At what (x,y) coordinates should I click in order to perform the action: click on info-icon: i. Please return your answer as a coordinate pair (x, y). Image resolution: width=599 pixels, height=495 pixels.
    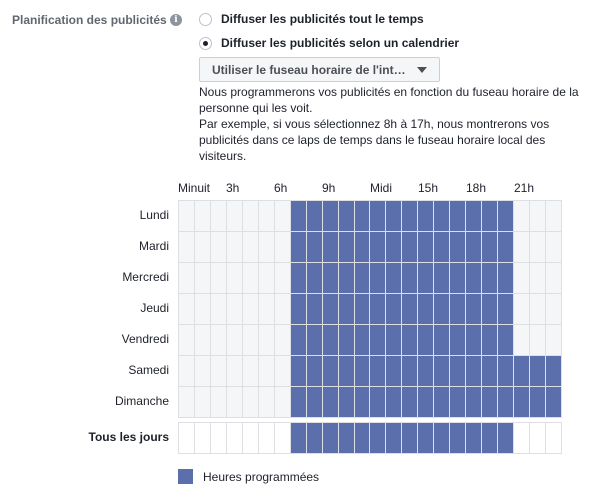
    Looking at the image, I should click on (176, 20).